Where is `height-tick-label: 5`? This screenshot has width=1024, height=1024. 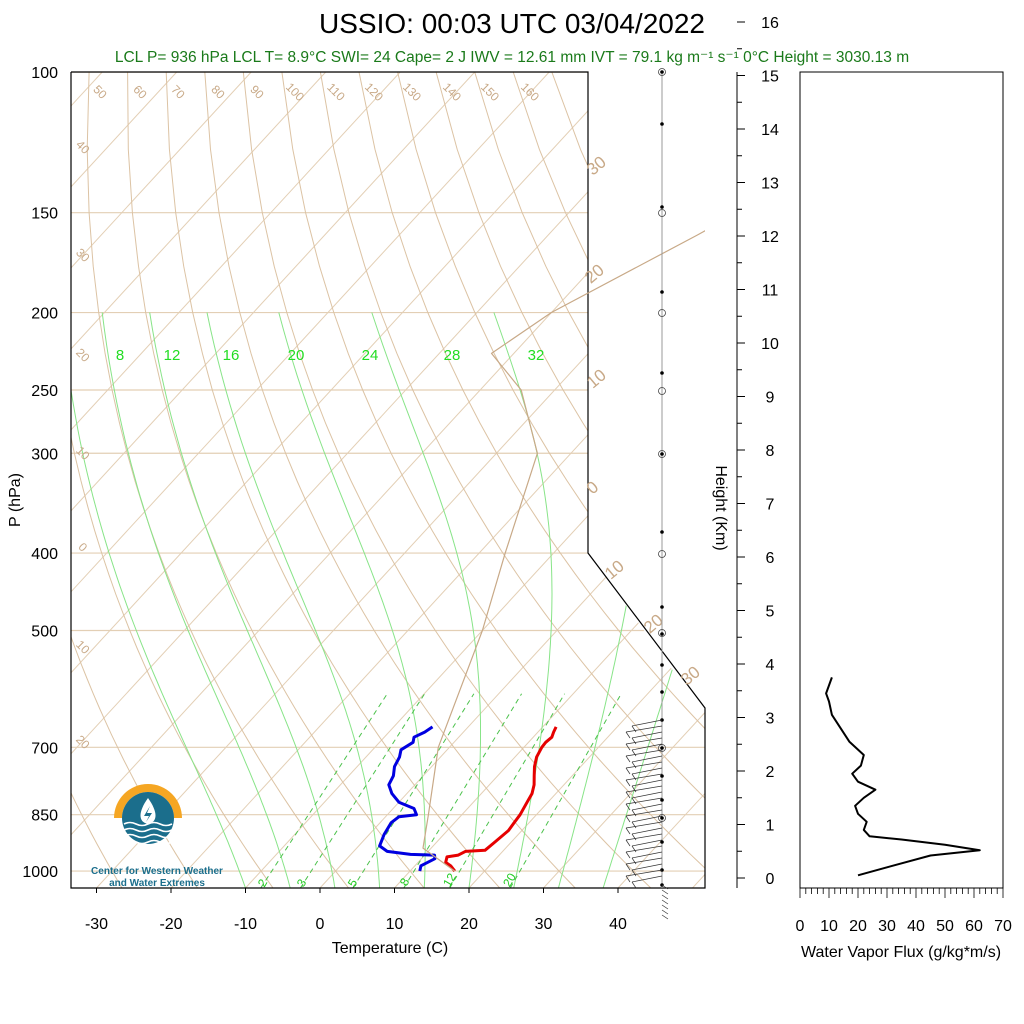
height-tick-label: 5 is located at coordinates (770, 612).